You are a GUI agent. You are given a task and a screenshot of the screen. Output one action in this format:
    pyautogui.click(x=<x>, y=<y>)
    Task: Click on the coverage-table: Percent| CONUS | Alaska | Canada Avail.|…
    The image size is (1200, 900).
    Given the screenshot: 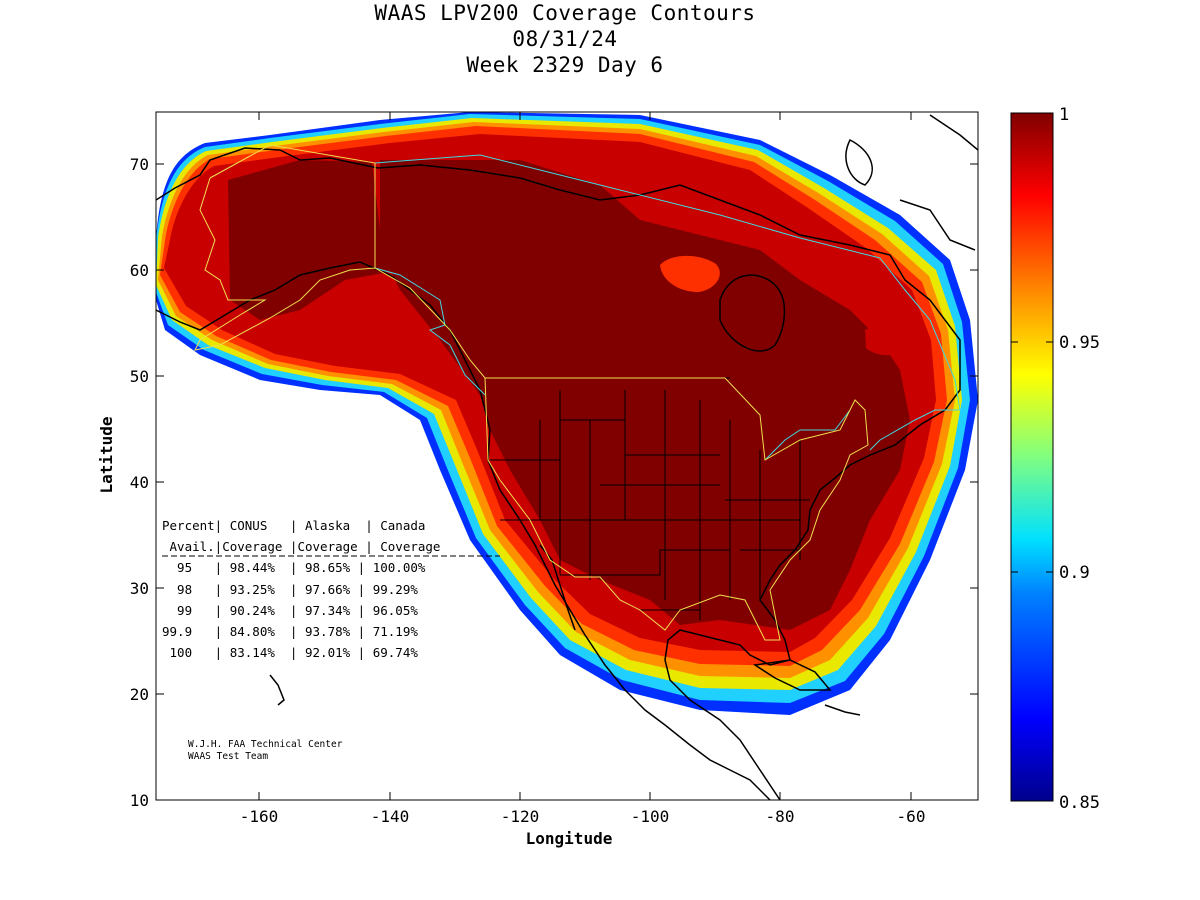 What is the action you would take?
    pyautogui.click(x=331, y=589)
    